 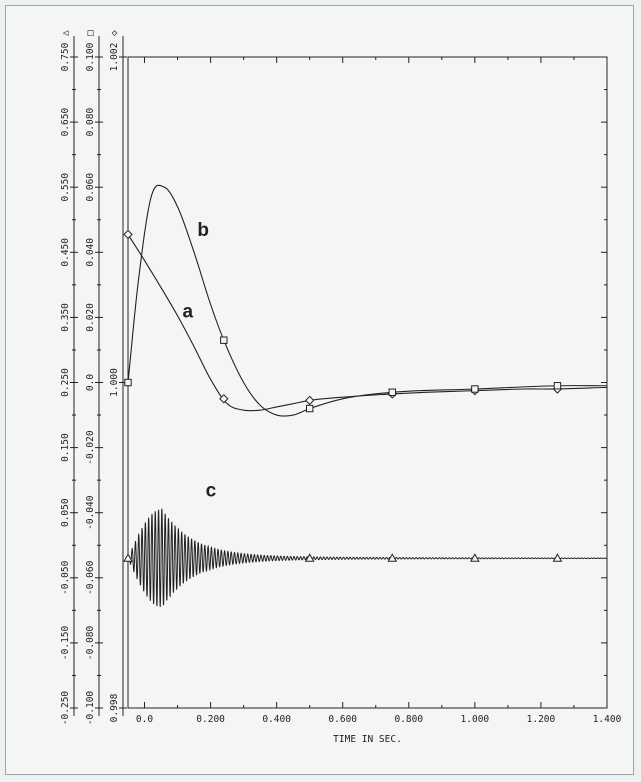 I want to click on x-tick-label: 0.400, so click(x=276, y=719).